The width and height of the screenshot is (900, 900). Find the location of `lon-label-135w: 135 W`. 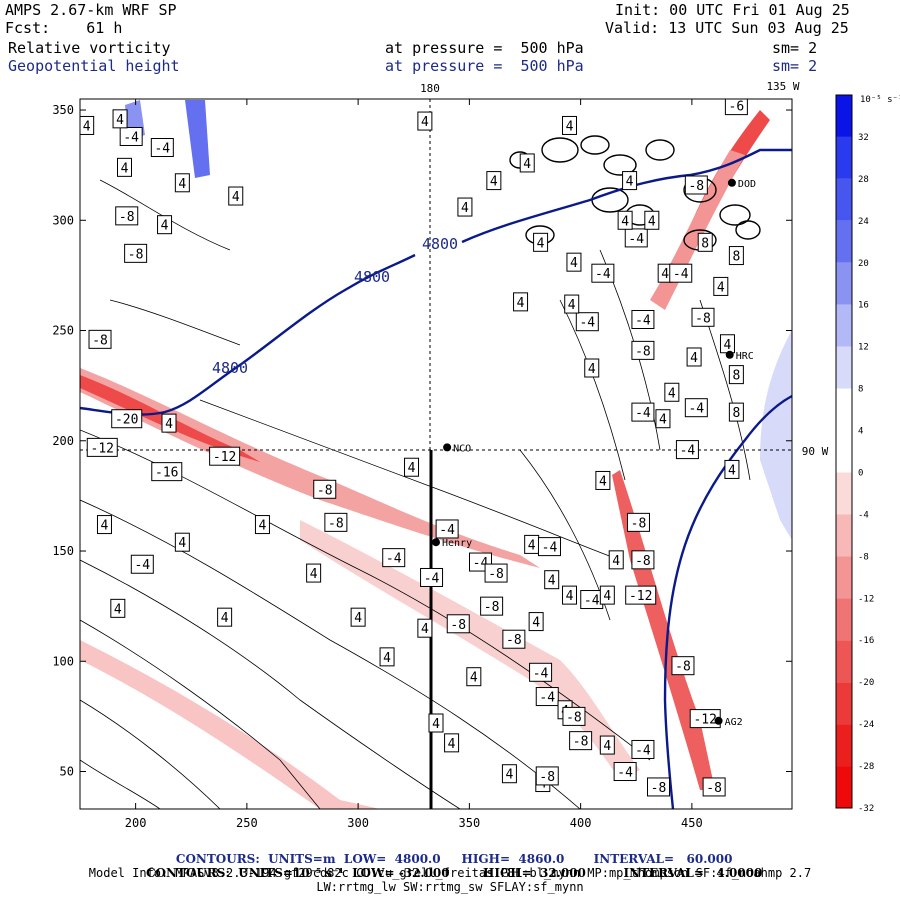

lon-label-135w: 135 W is located at coordinates (782, 86).